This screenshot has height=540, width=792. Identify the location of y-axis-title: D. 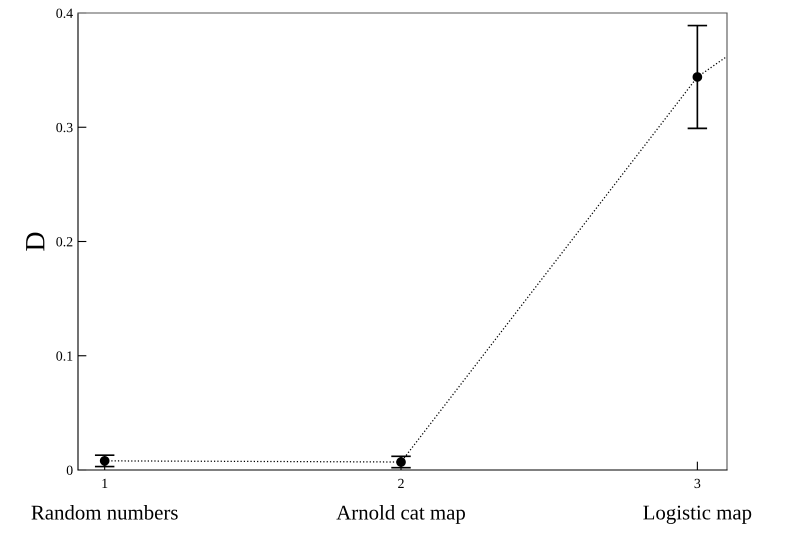
(35, 241).